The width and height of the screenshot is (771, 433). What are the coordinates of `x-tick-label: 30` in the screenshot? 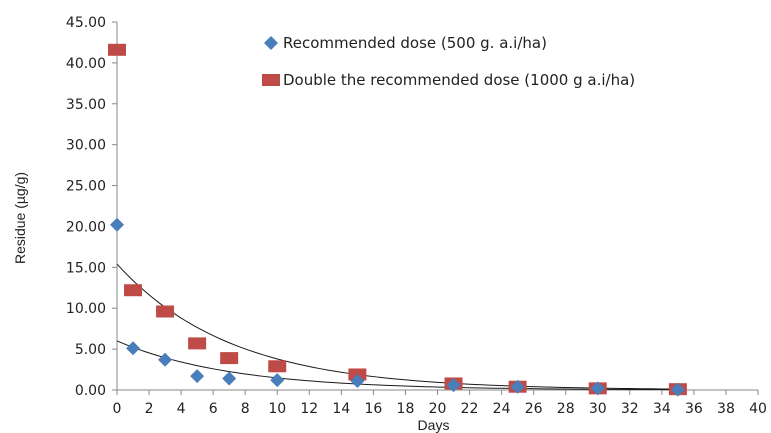 It's located at (598, 409).